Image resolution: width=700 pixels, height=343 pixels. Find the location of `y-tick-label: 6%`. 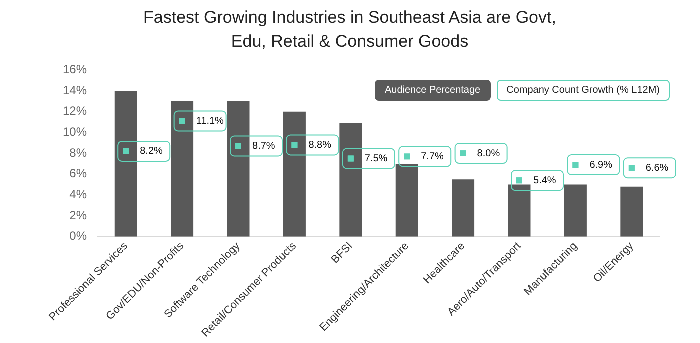

y-tick-label: 6% is located at coordinates (79, 173).